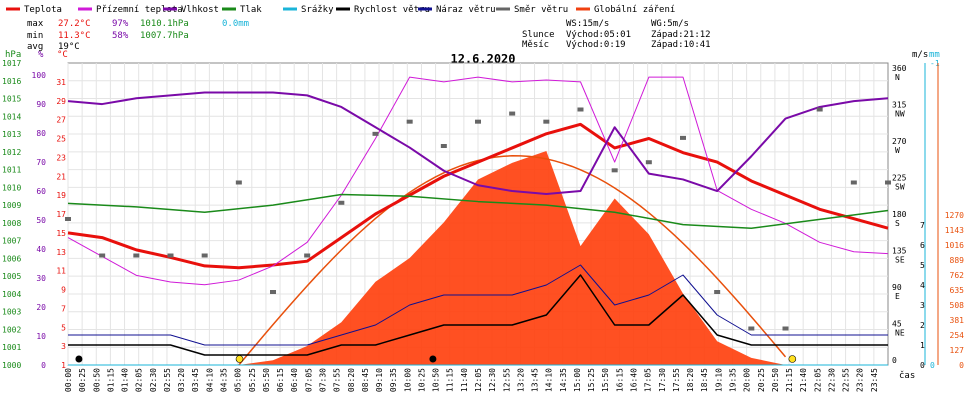 The height and width of the screenshot is (400, 966). I want to click on stats-max-label: max, so click(35, 24).